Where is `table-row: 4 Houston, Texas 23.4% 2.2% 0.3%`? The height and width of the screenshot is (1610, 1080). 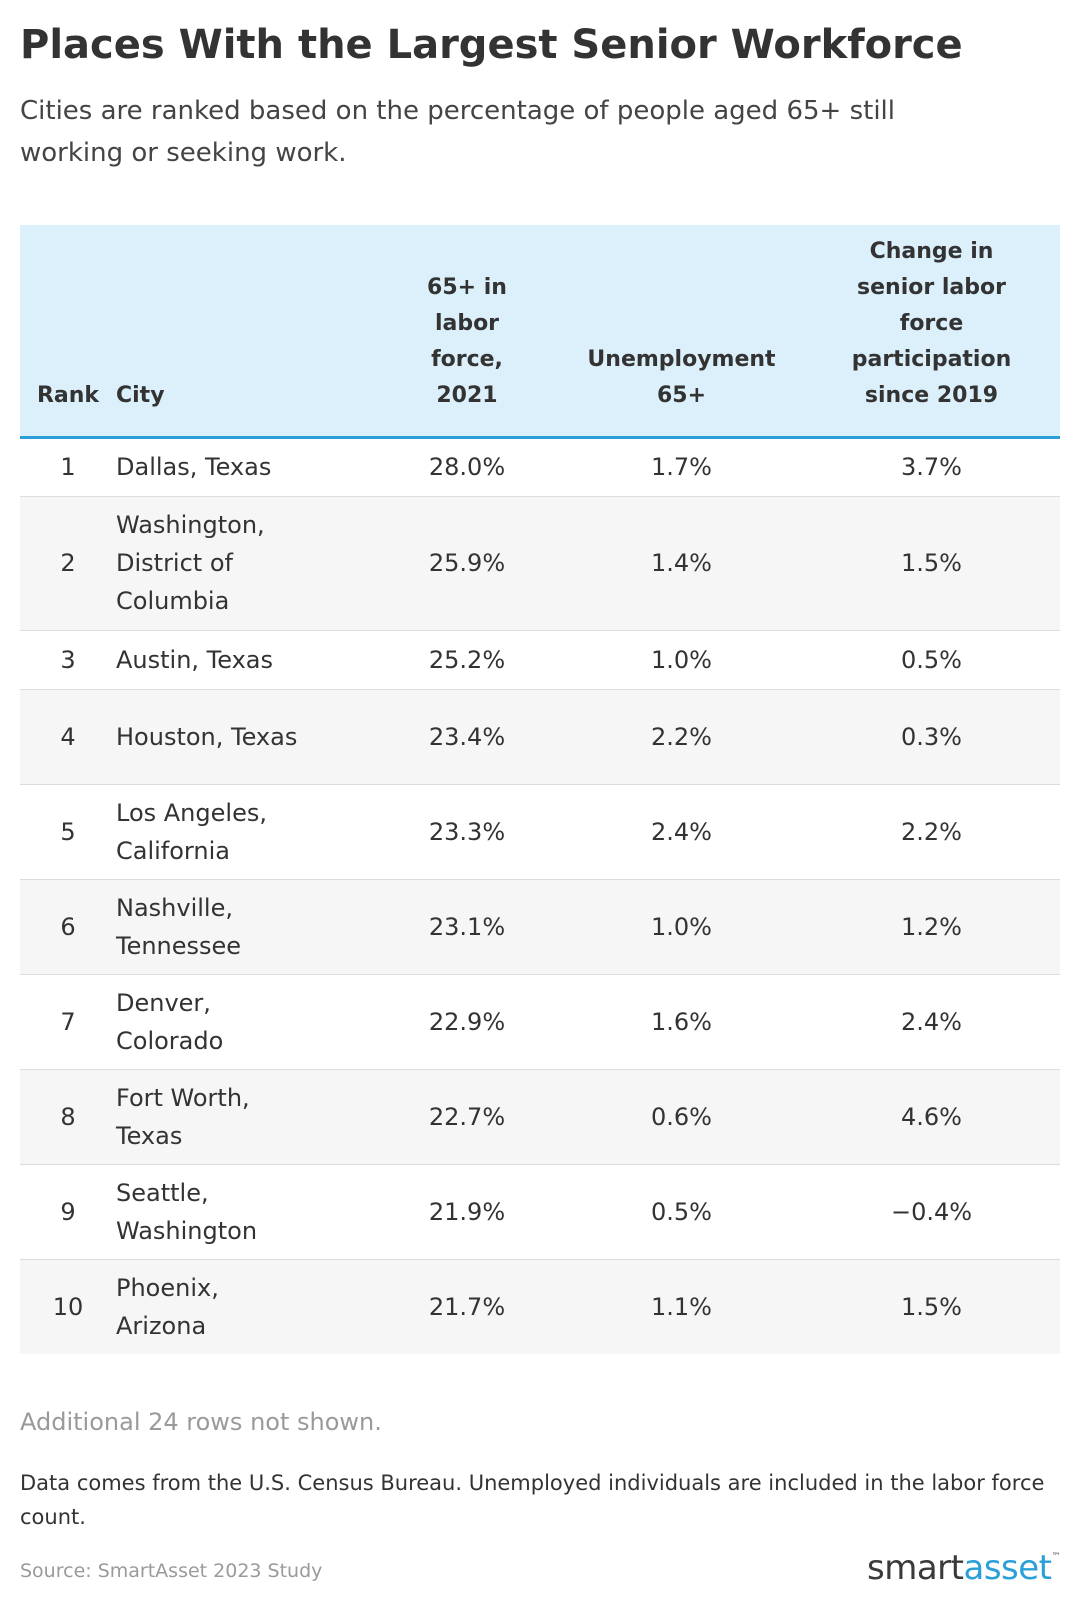 table-row: 4 Houston, Texas 23.4% 2.2% 0.3% is located at coordinates (540, 737).